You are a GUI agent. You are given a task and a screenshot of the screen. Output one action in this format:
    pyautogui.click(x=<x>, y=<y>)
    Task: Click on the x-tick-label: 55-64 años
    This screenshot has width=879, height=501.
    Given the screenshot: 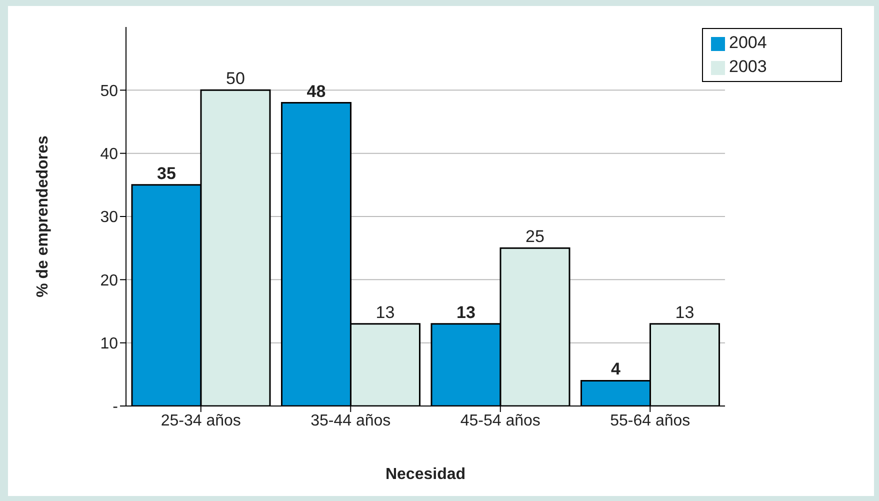 What is the action you would take?
    pyautogui.click(x=650, y=421)
    